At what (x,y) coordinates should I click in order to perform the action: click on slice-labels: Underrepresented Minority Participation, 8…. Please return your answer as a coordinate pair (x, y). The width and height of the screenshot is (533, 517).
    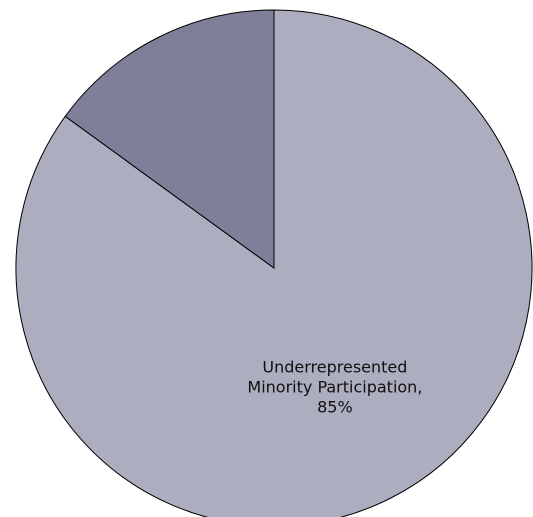
    Looking at the image, I should click on (334, 387).